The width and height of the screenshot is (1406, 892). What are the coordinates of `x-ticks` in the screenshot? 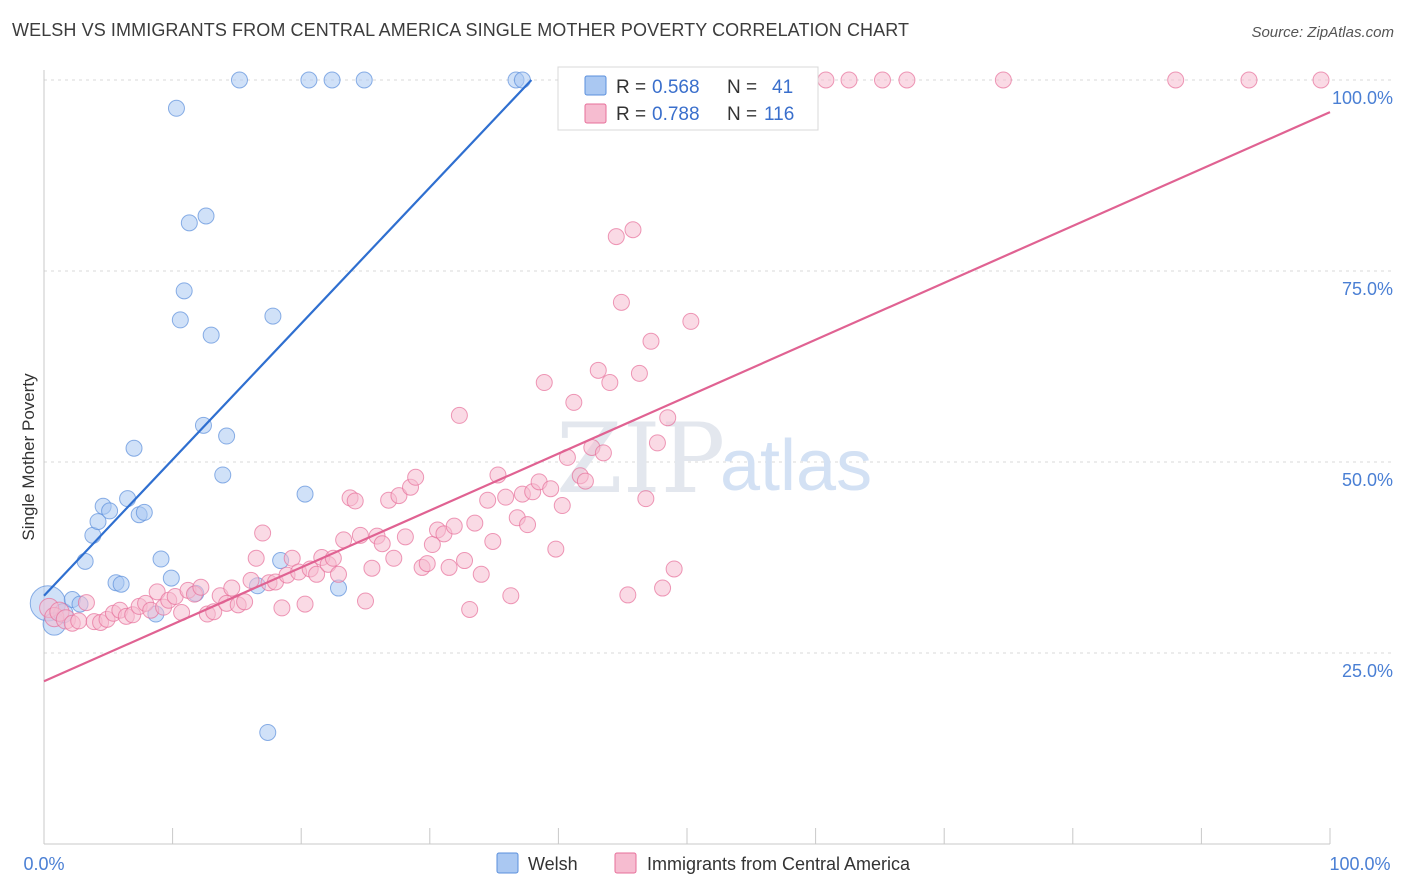 It's located at (687, 836).